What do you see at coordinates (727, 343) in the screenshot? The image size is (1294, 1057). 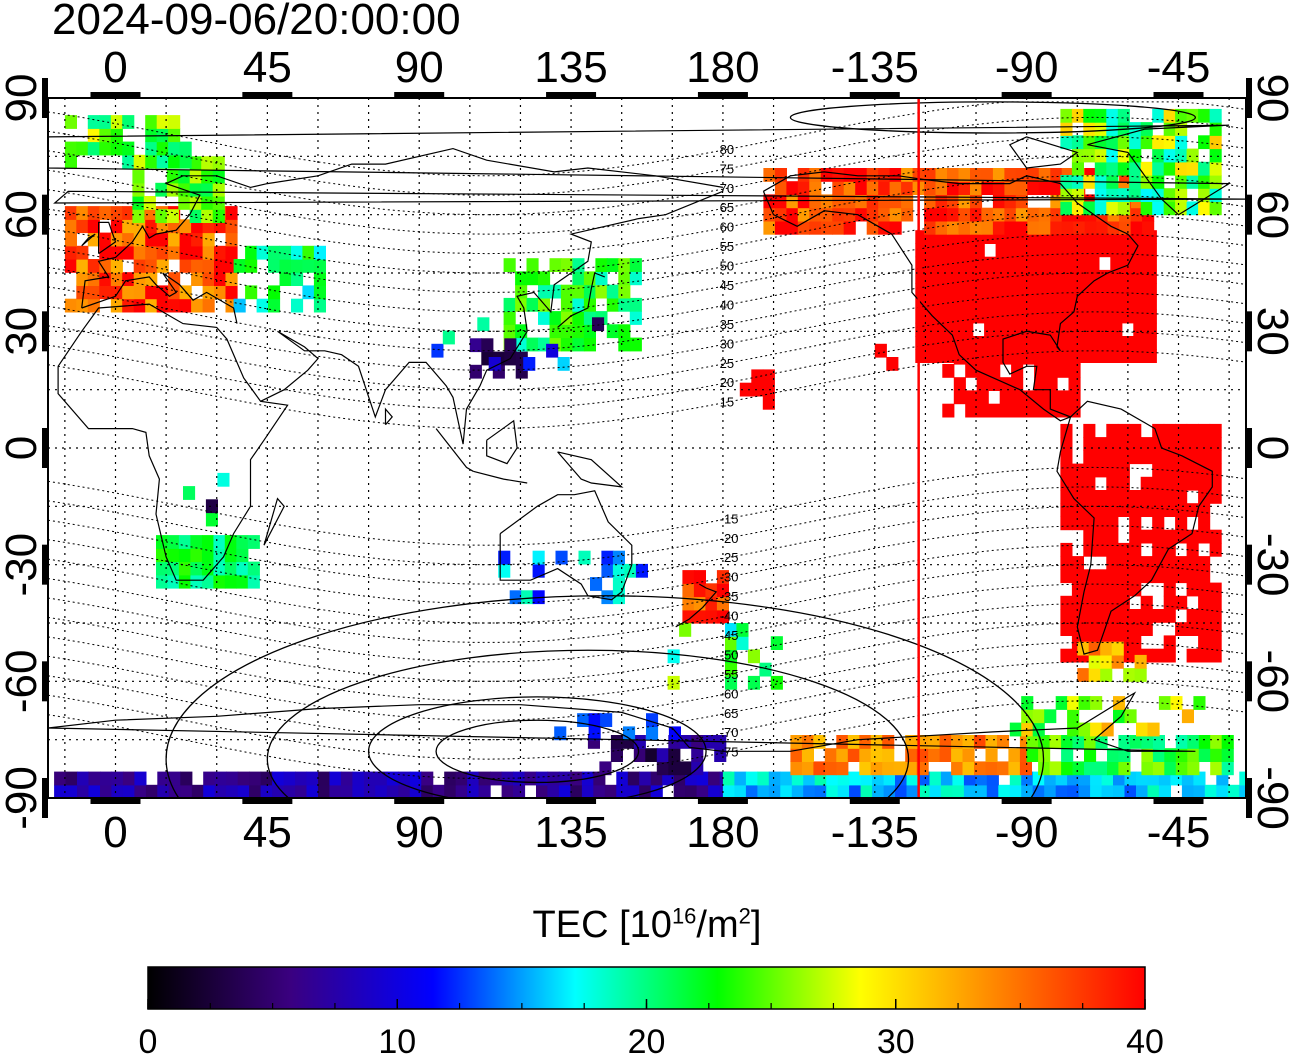 I see `contour-label: 30` at bounding box center [727, 343].